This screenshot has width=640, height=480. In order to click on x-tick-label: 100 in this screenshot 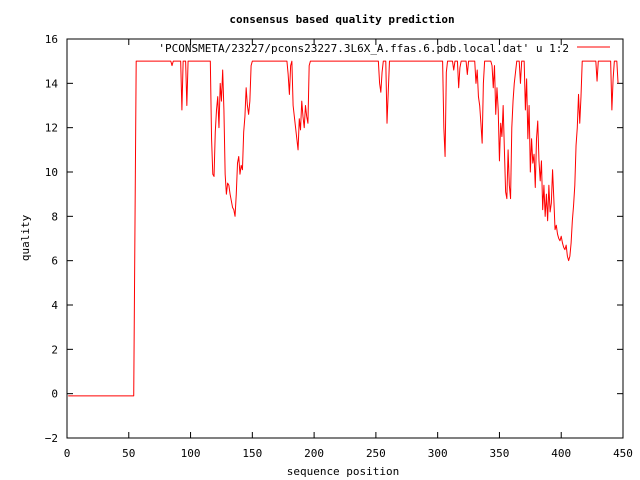, I will do `click(191, 453)`.